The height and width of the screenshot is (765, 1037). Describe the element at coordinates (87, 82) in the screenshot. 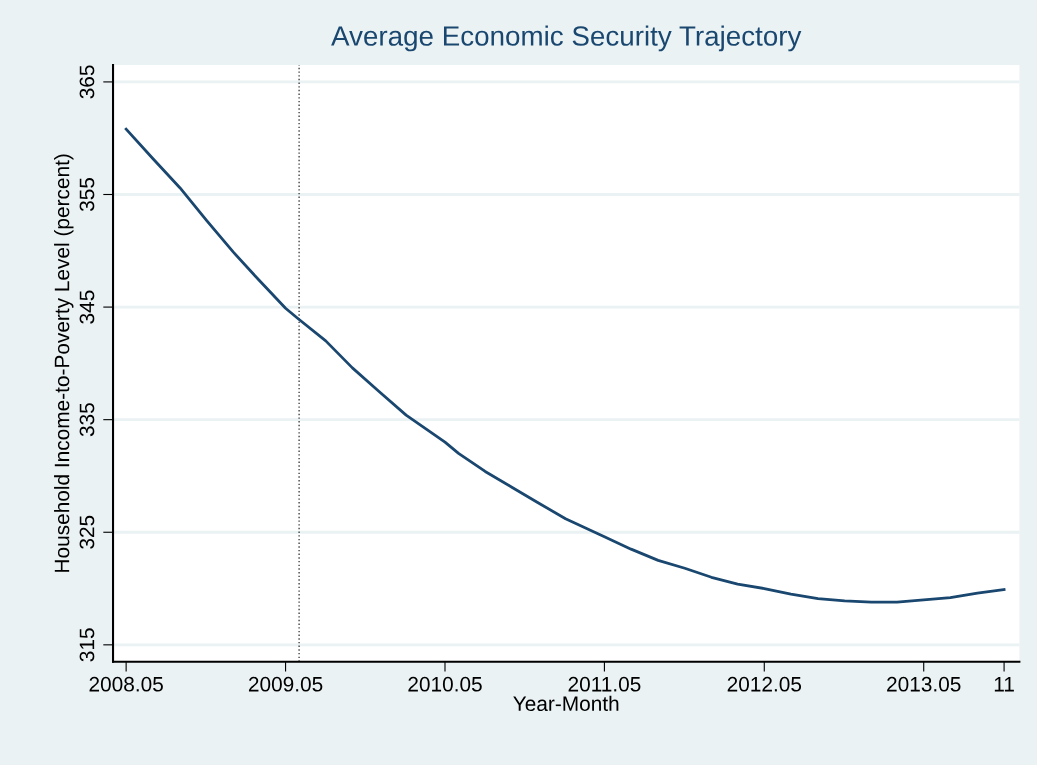

I see `y-tick-label: 365` at that location.